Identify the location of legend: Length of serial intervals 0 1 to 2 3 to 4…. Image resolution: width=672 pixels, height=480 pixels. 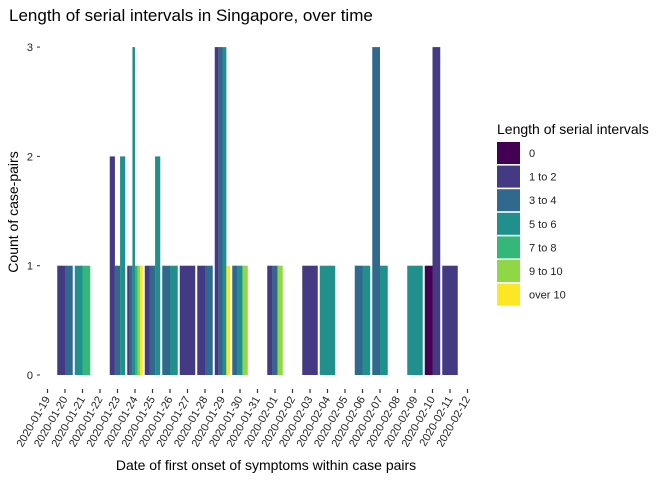
(573, 213).